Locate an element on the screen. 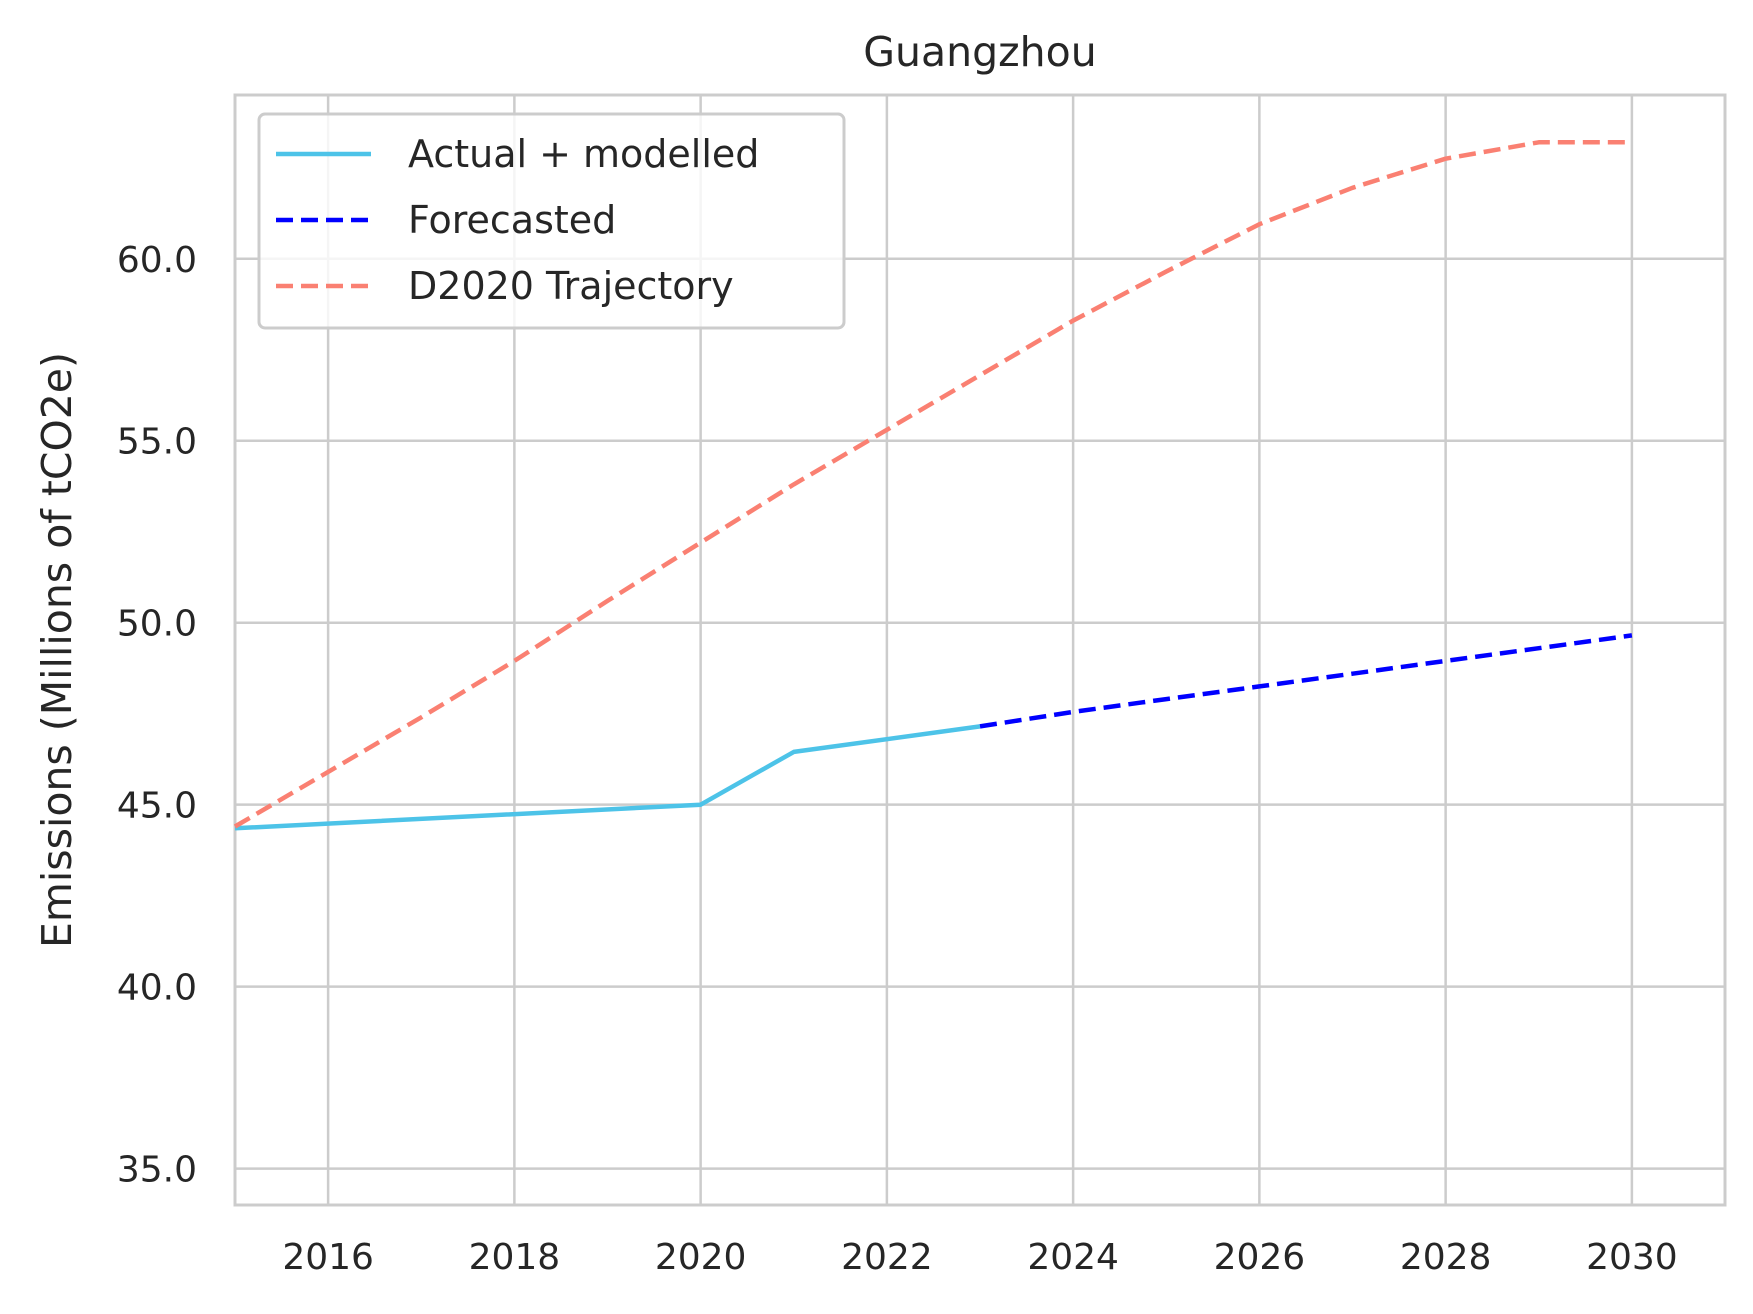  y-tick-label: 60.0 is located at coordinates (157, 260).